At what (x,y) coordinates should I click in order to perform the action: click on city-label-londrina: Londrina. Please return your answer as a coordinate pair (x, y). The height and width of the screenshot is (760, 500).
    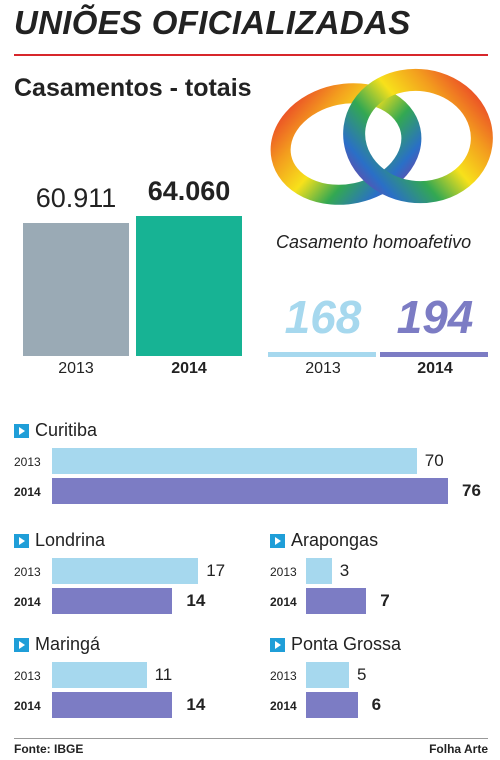
    Looking at the image, I should click on (59, 540).